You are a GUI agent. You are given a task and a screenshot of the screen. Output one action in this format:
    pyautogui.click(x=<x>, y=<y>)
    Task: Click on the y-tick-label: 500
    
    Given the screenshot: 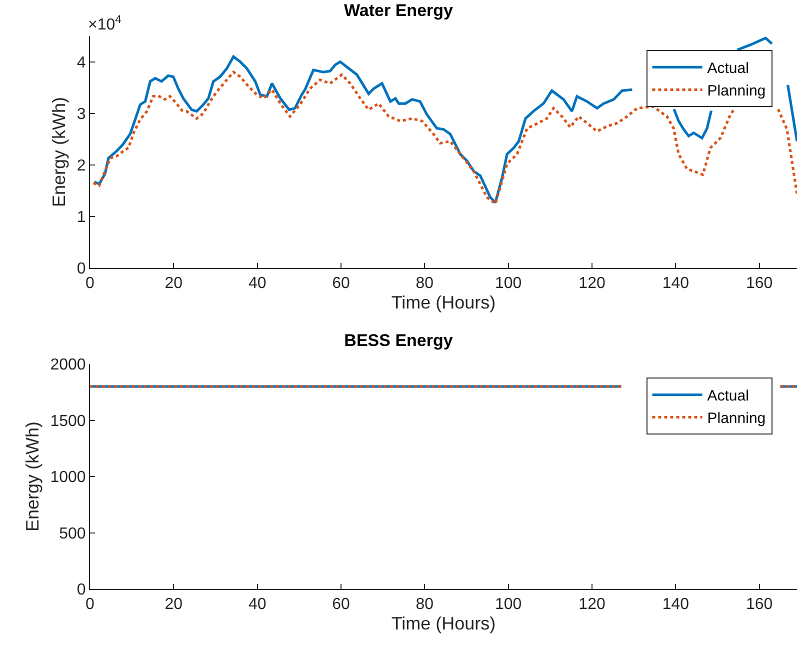 What is the action you would take?
    pyautogui.click(x=72, y=533)
    